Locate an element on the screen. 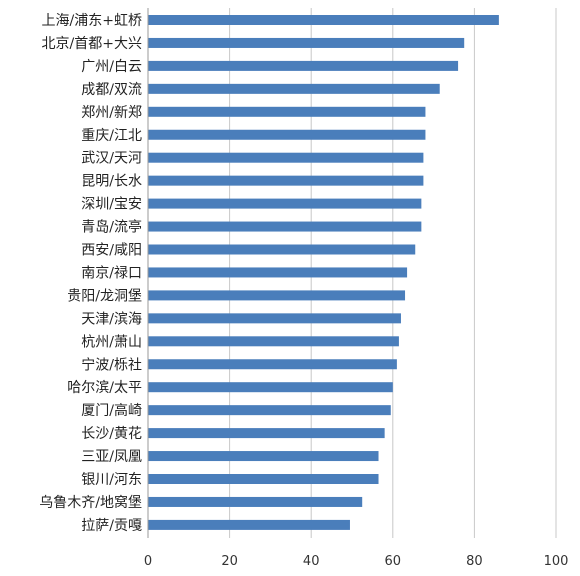 The height and width of the screenshot is (576, 580). category-label: 广州/白云 is located at coordinates (111, 67).